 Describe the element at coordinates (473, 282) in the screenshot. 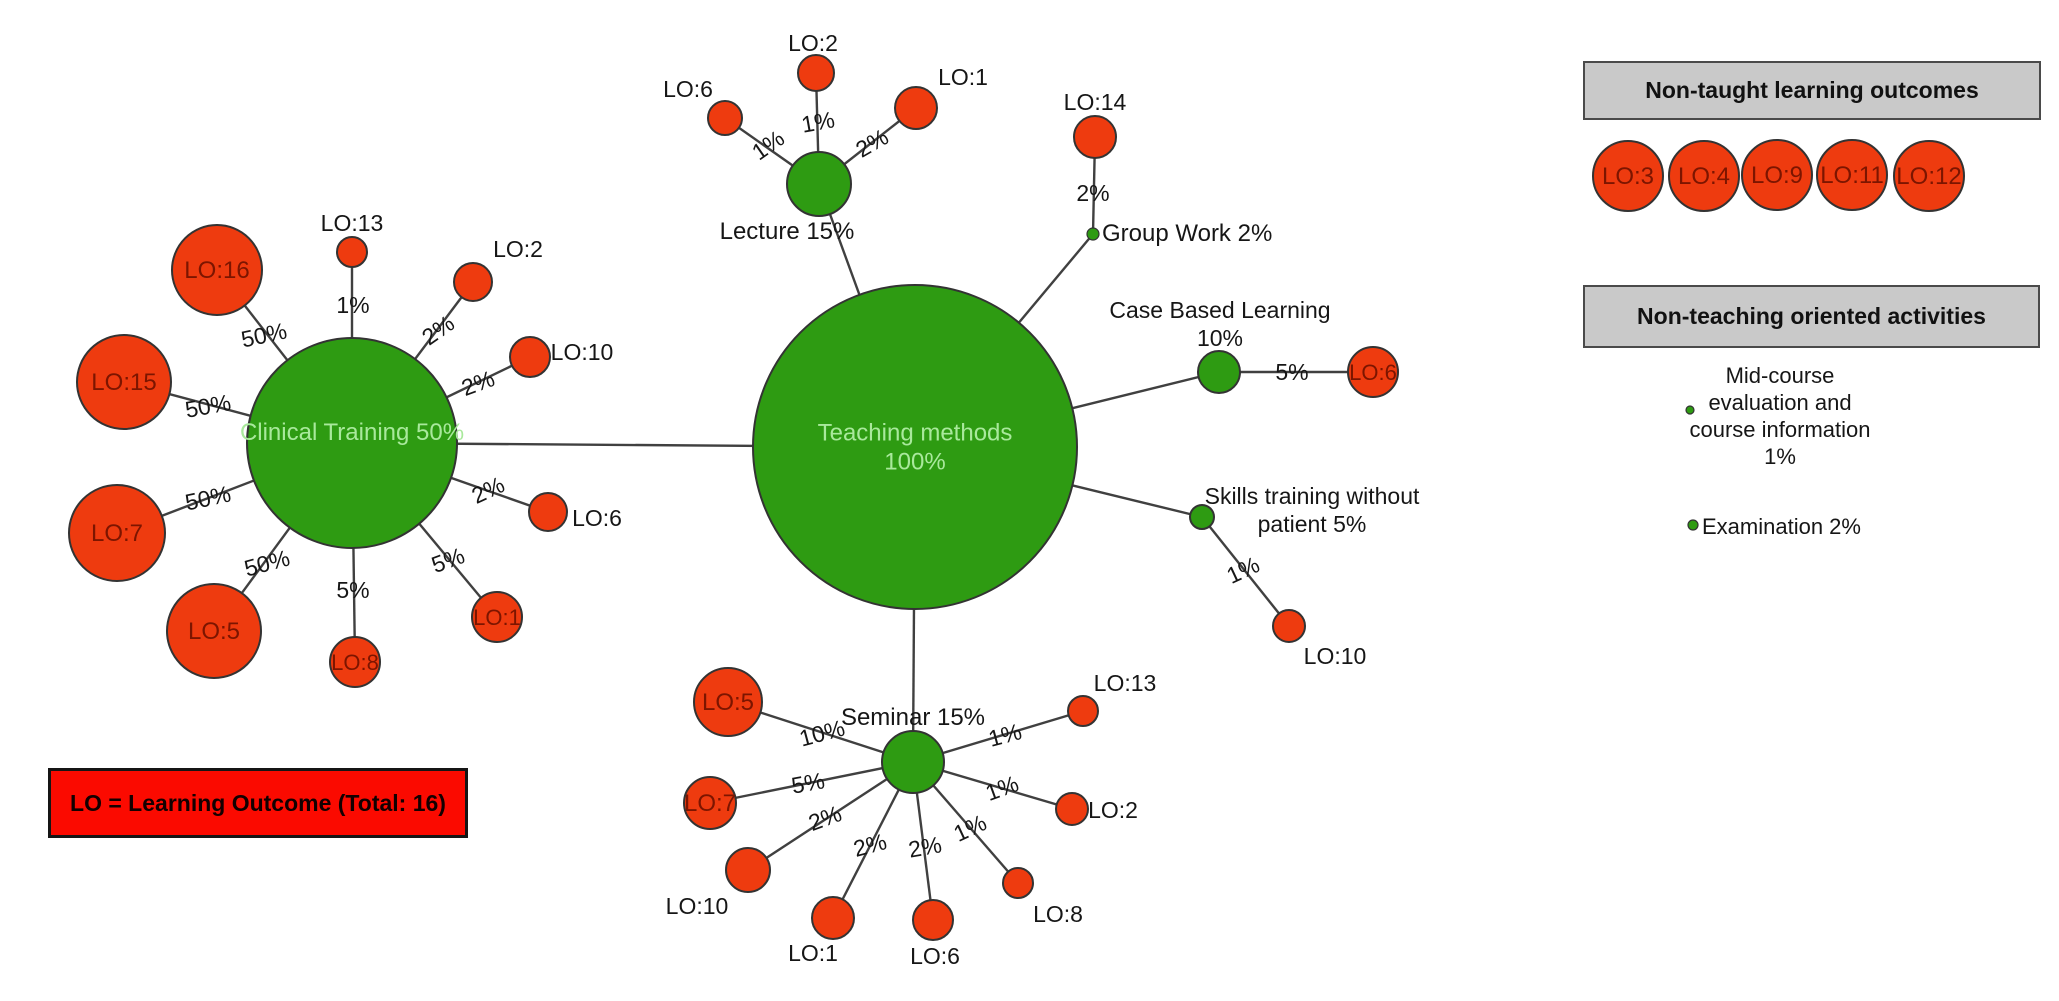

I see `node-lo2c` at that location.